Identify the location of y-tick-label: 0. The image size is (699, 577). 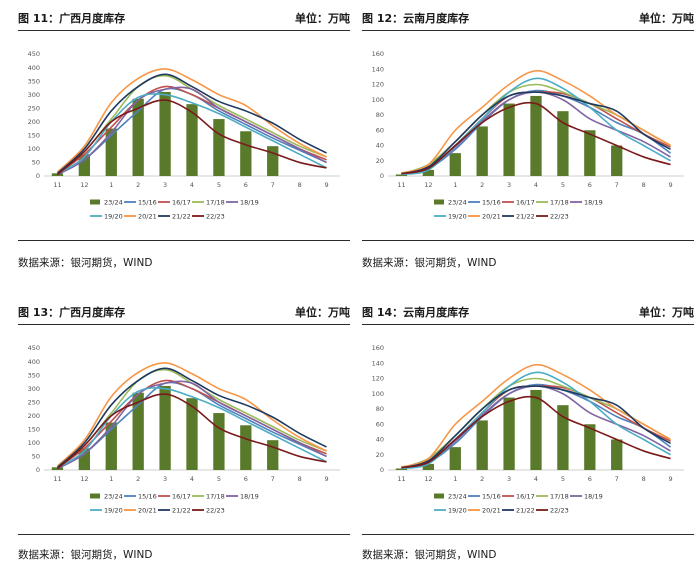
(382, 470).